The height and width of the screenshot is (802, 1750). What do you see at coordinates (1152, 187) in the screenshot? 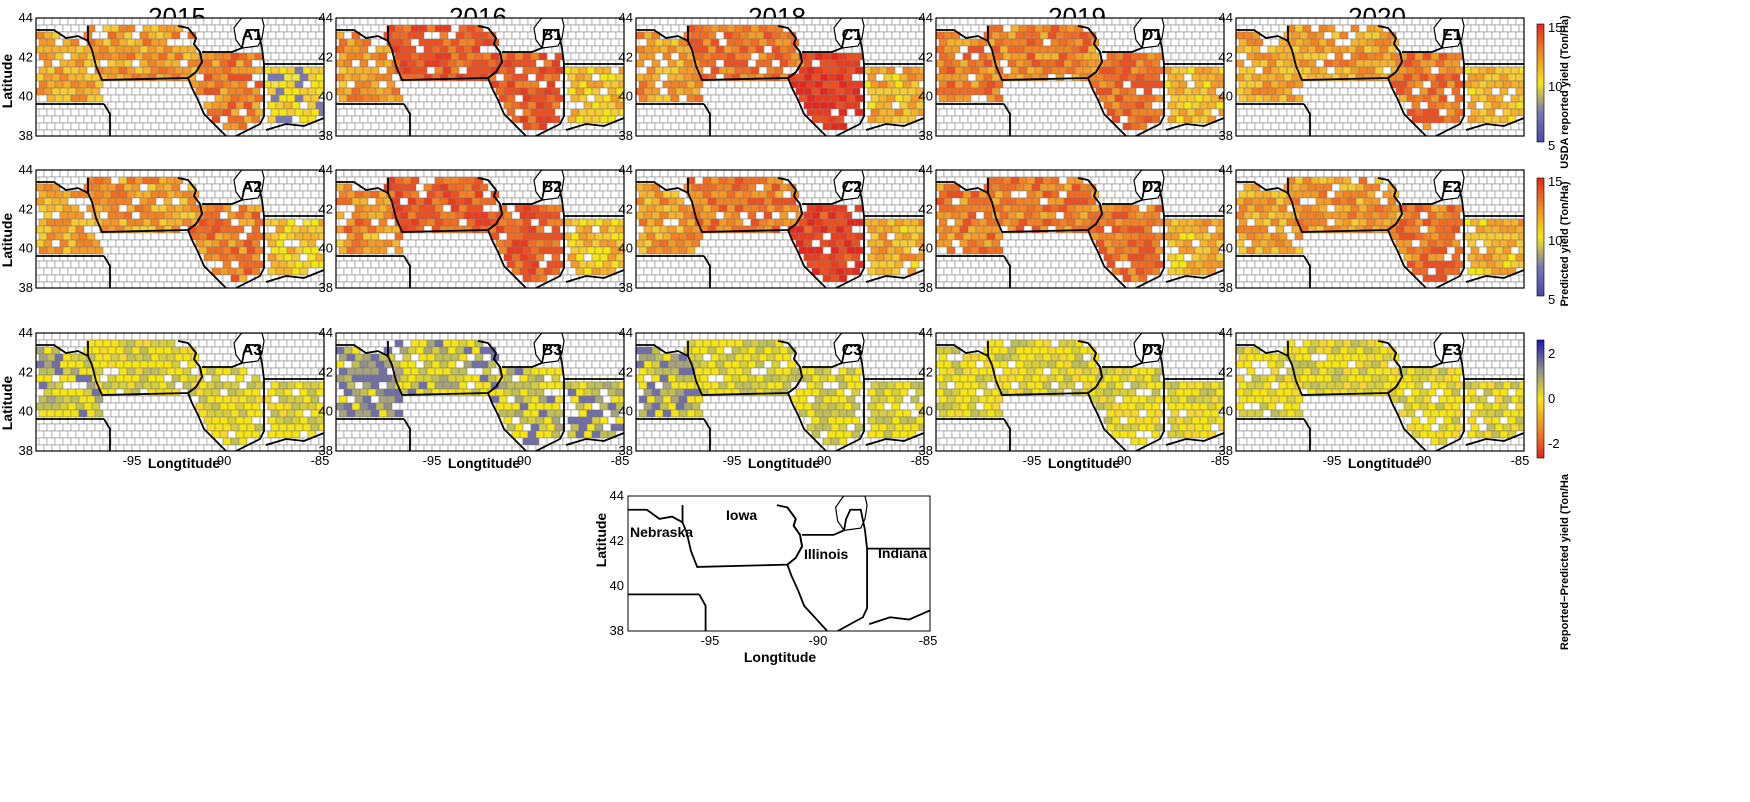
I see `panel-label-D2: D2` at bounding box center [1152, 187].